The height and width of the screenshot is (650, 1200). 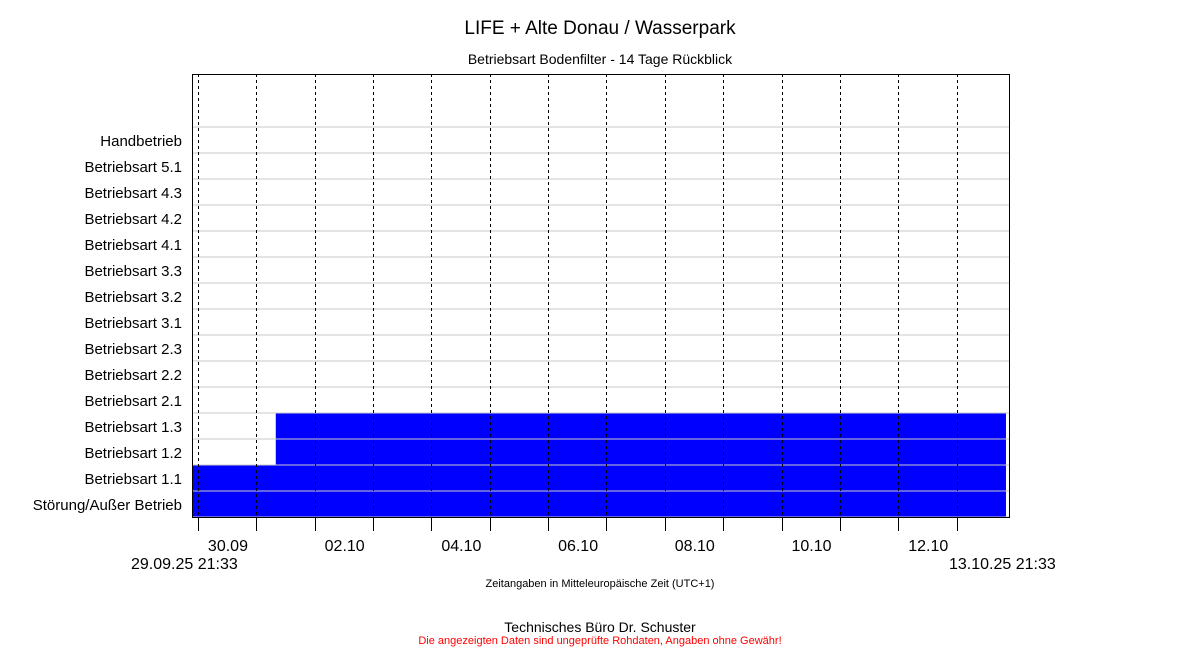 I want to click on x-tick-label: 04.10, so click(x=461, y=546).